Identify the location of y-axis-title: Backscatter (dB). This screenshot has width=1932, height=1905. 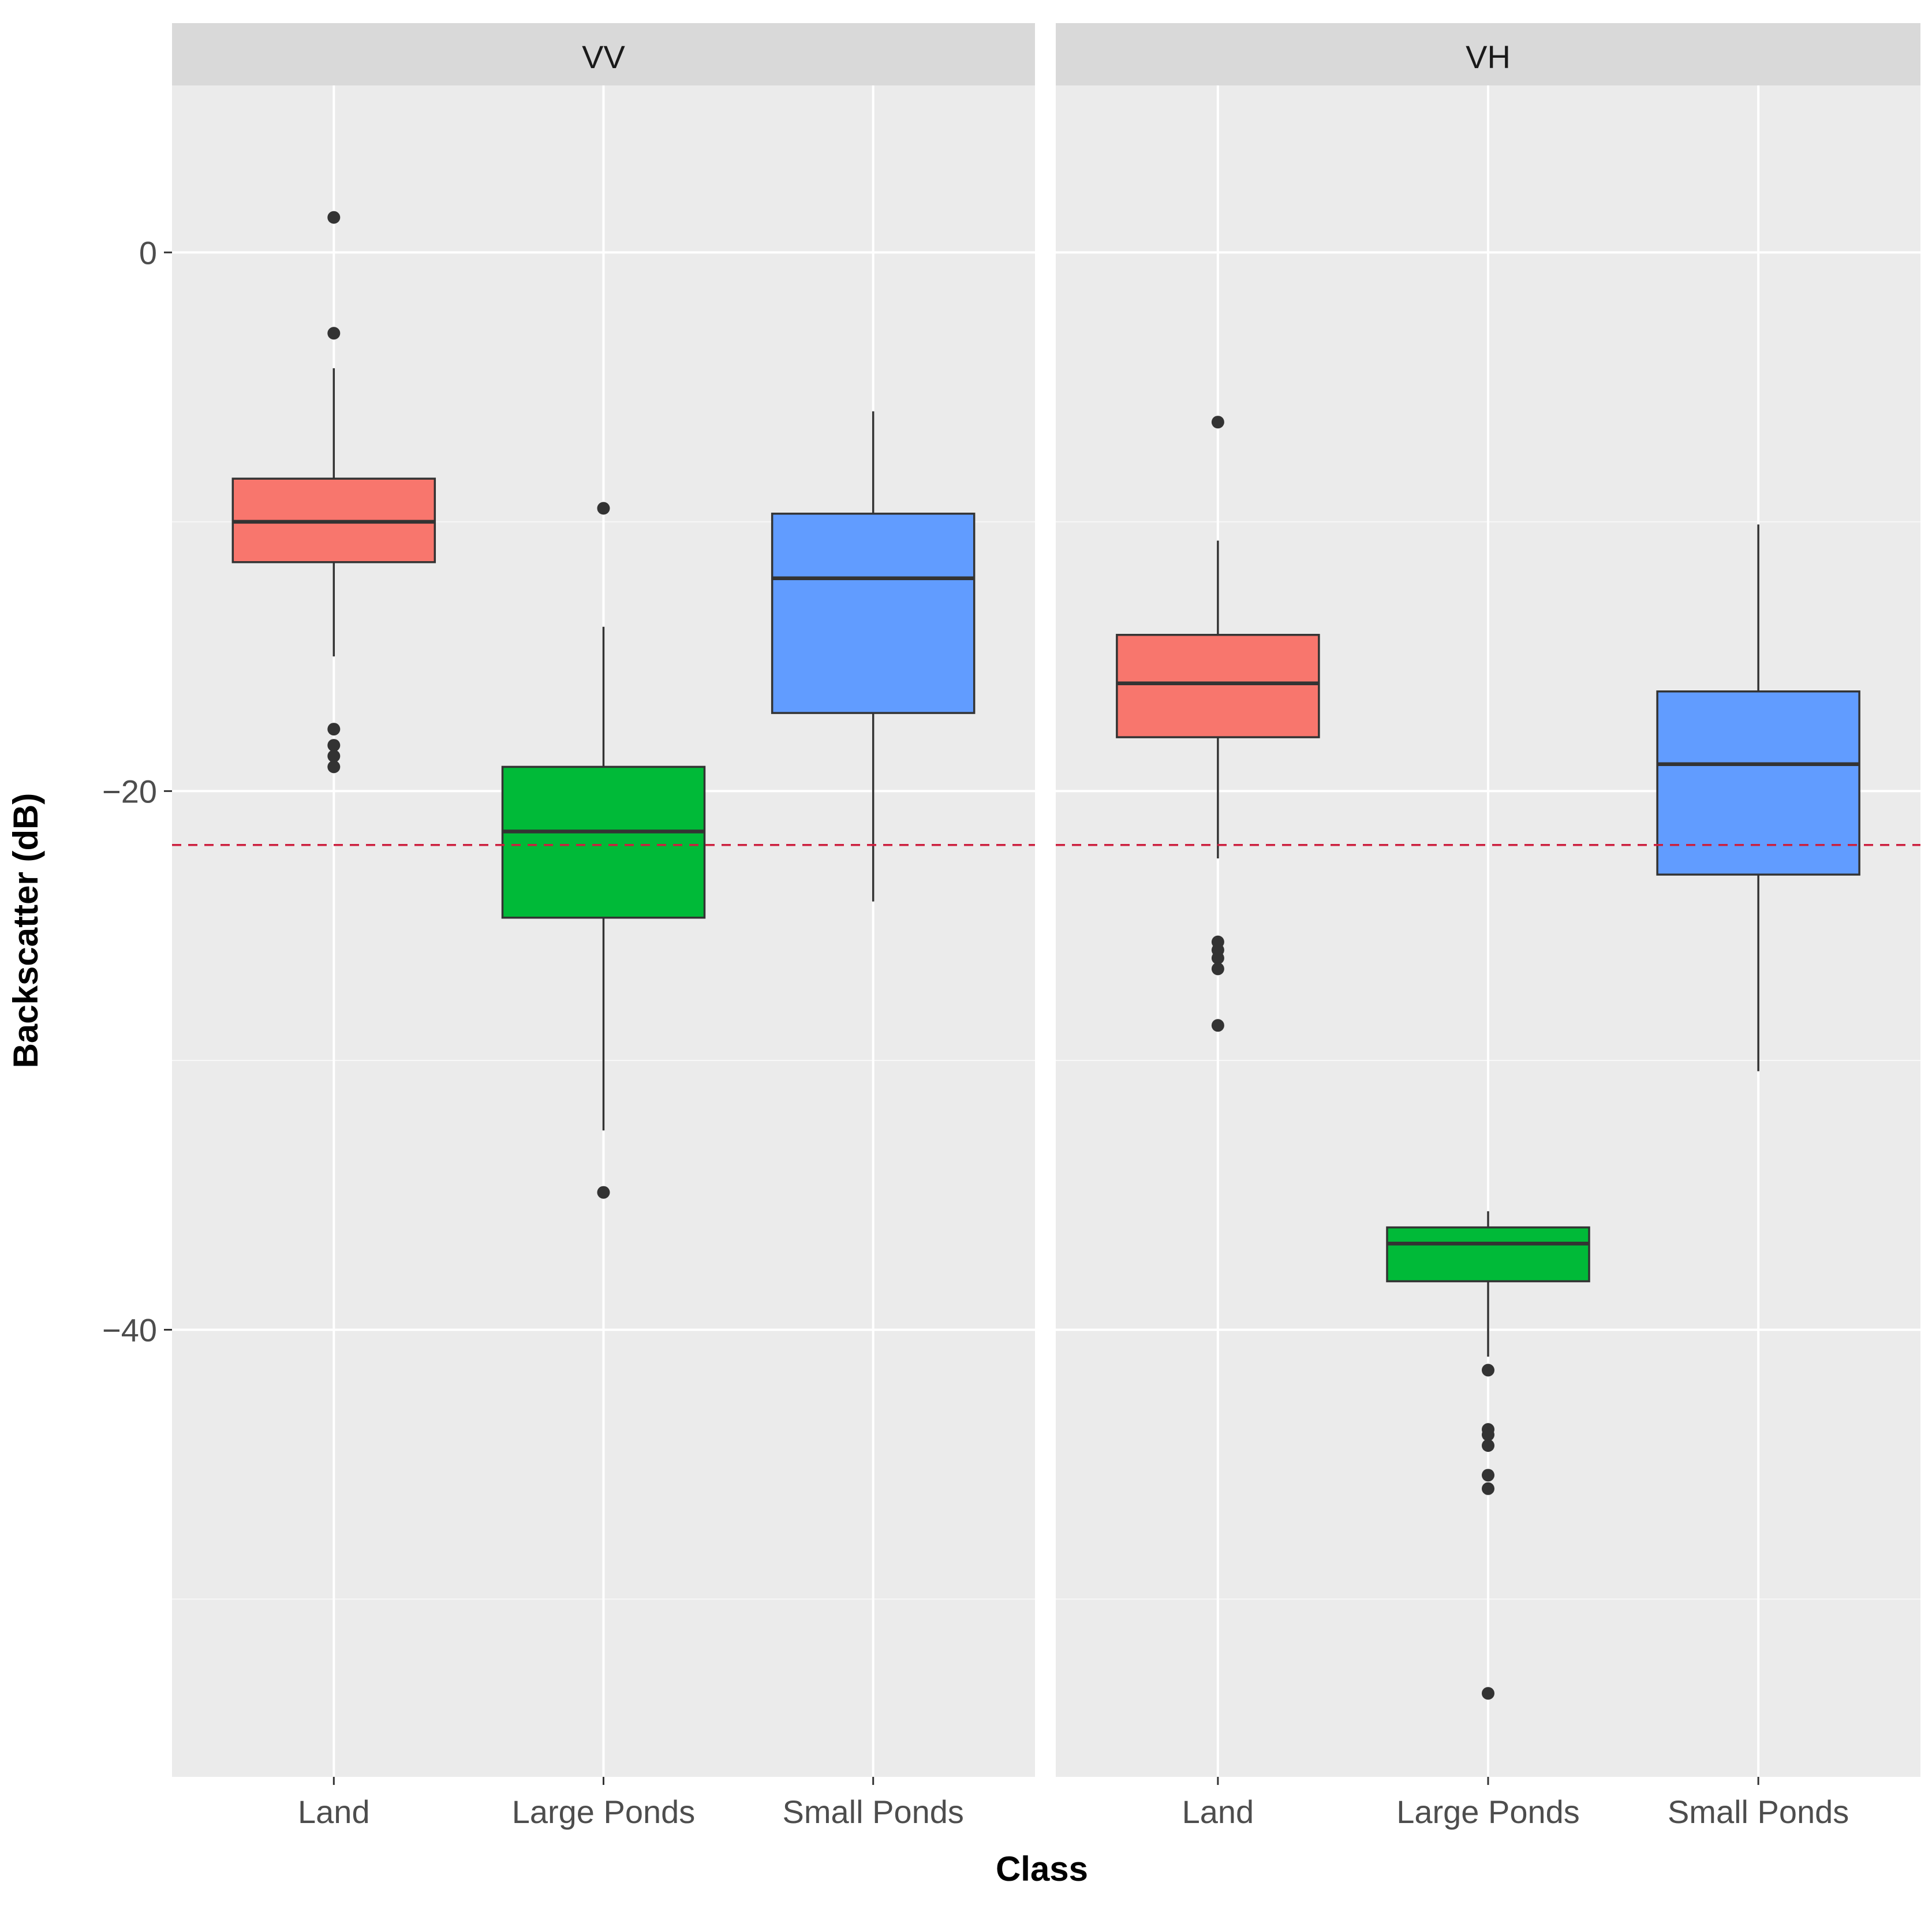
(26, 931).